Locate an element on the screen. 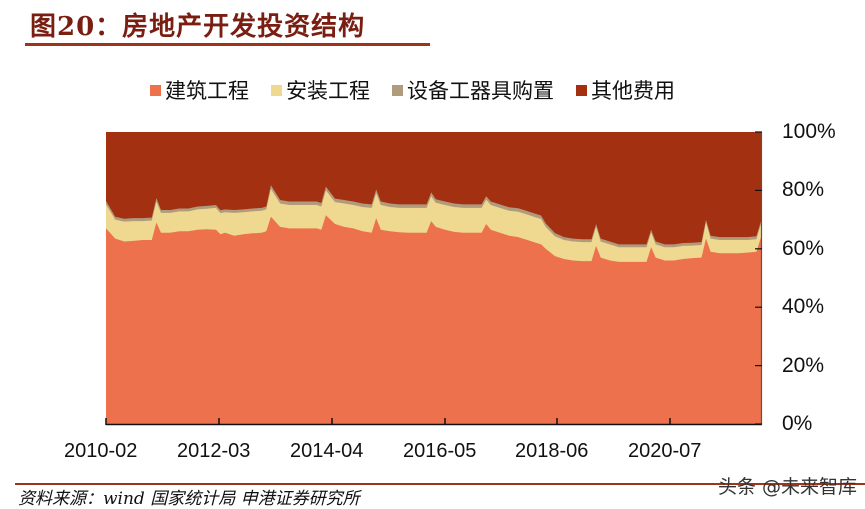 The image size is (865, 509). legend-swatch-equipment is located at coordinates (397, 90).